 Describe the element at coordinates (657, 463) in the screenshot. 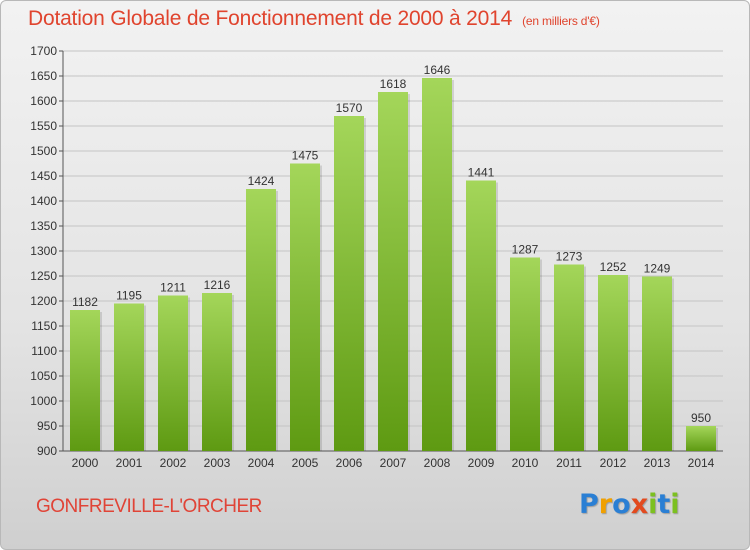

I see `x-tick-label: 2013` at that location.